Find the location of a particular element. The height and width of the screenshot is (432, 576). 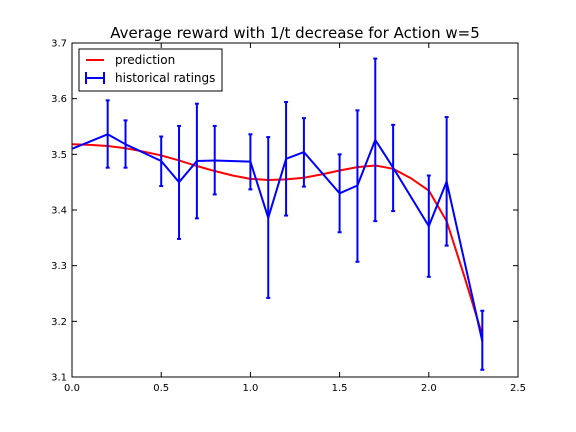

y-tick-label: 3.6 is located at coordinates (59, 99).